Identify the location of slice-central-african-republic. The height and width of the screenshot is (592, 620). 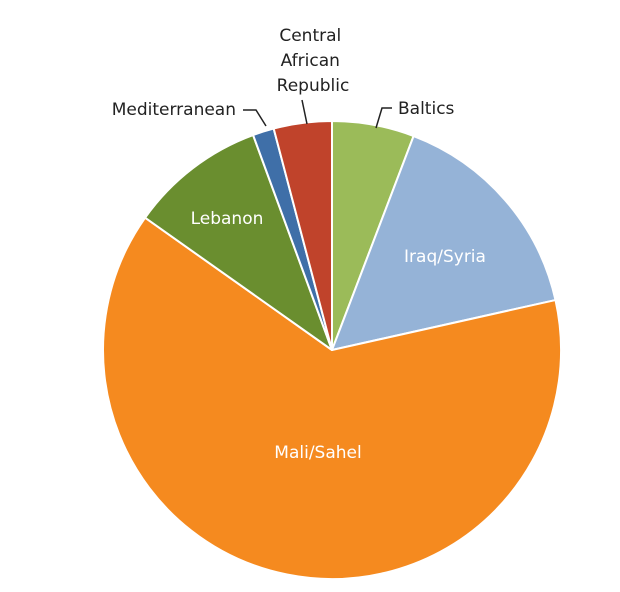
(302, 235).